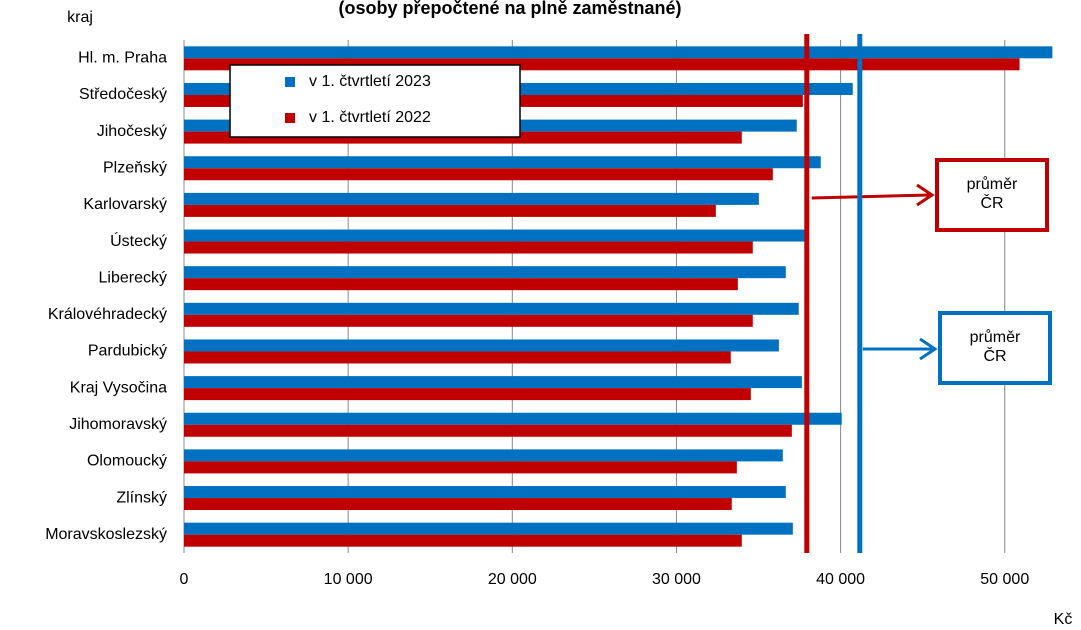 This screenshot has height=630, width=1081. Describe the element at coordinates (127, 351) in the screenshot. I see `y-tick-label: Pardubický` at that location.